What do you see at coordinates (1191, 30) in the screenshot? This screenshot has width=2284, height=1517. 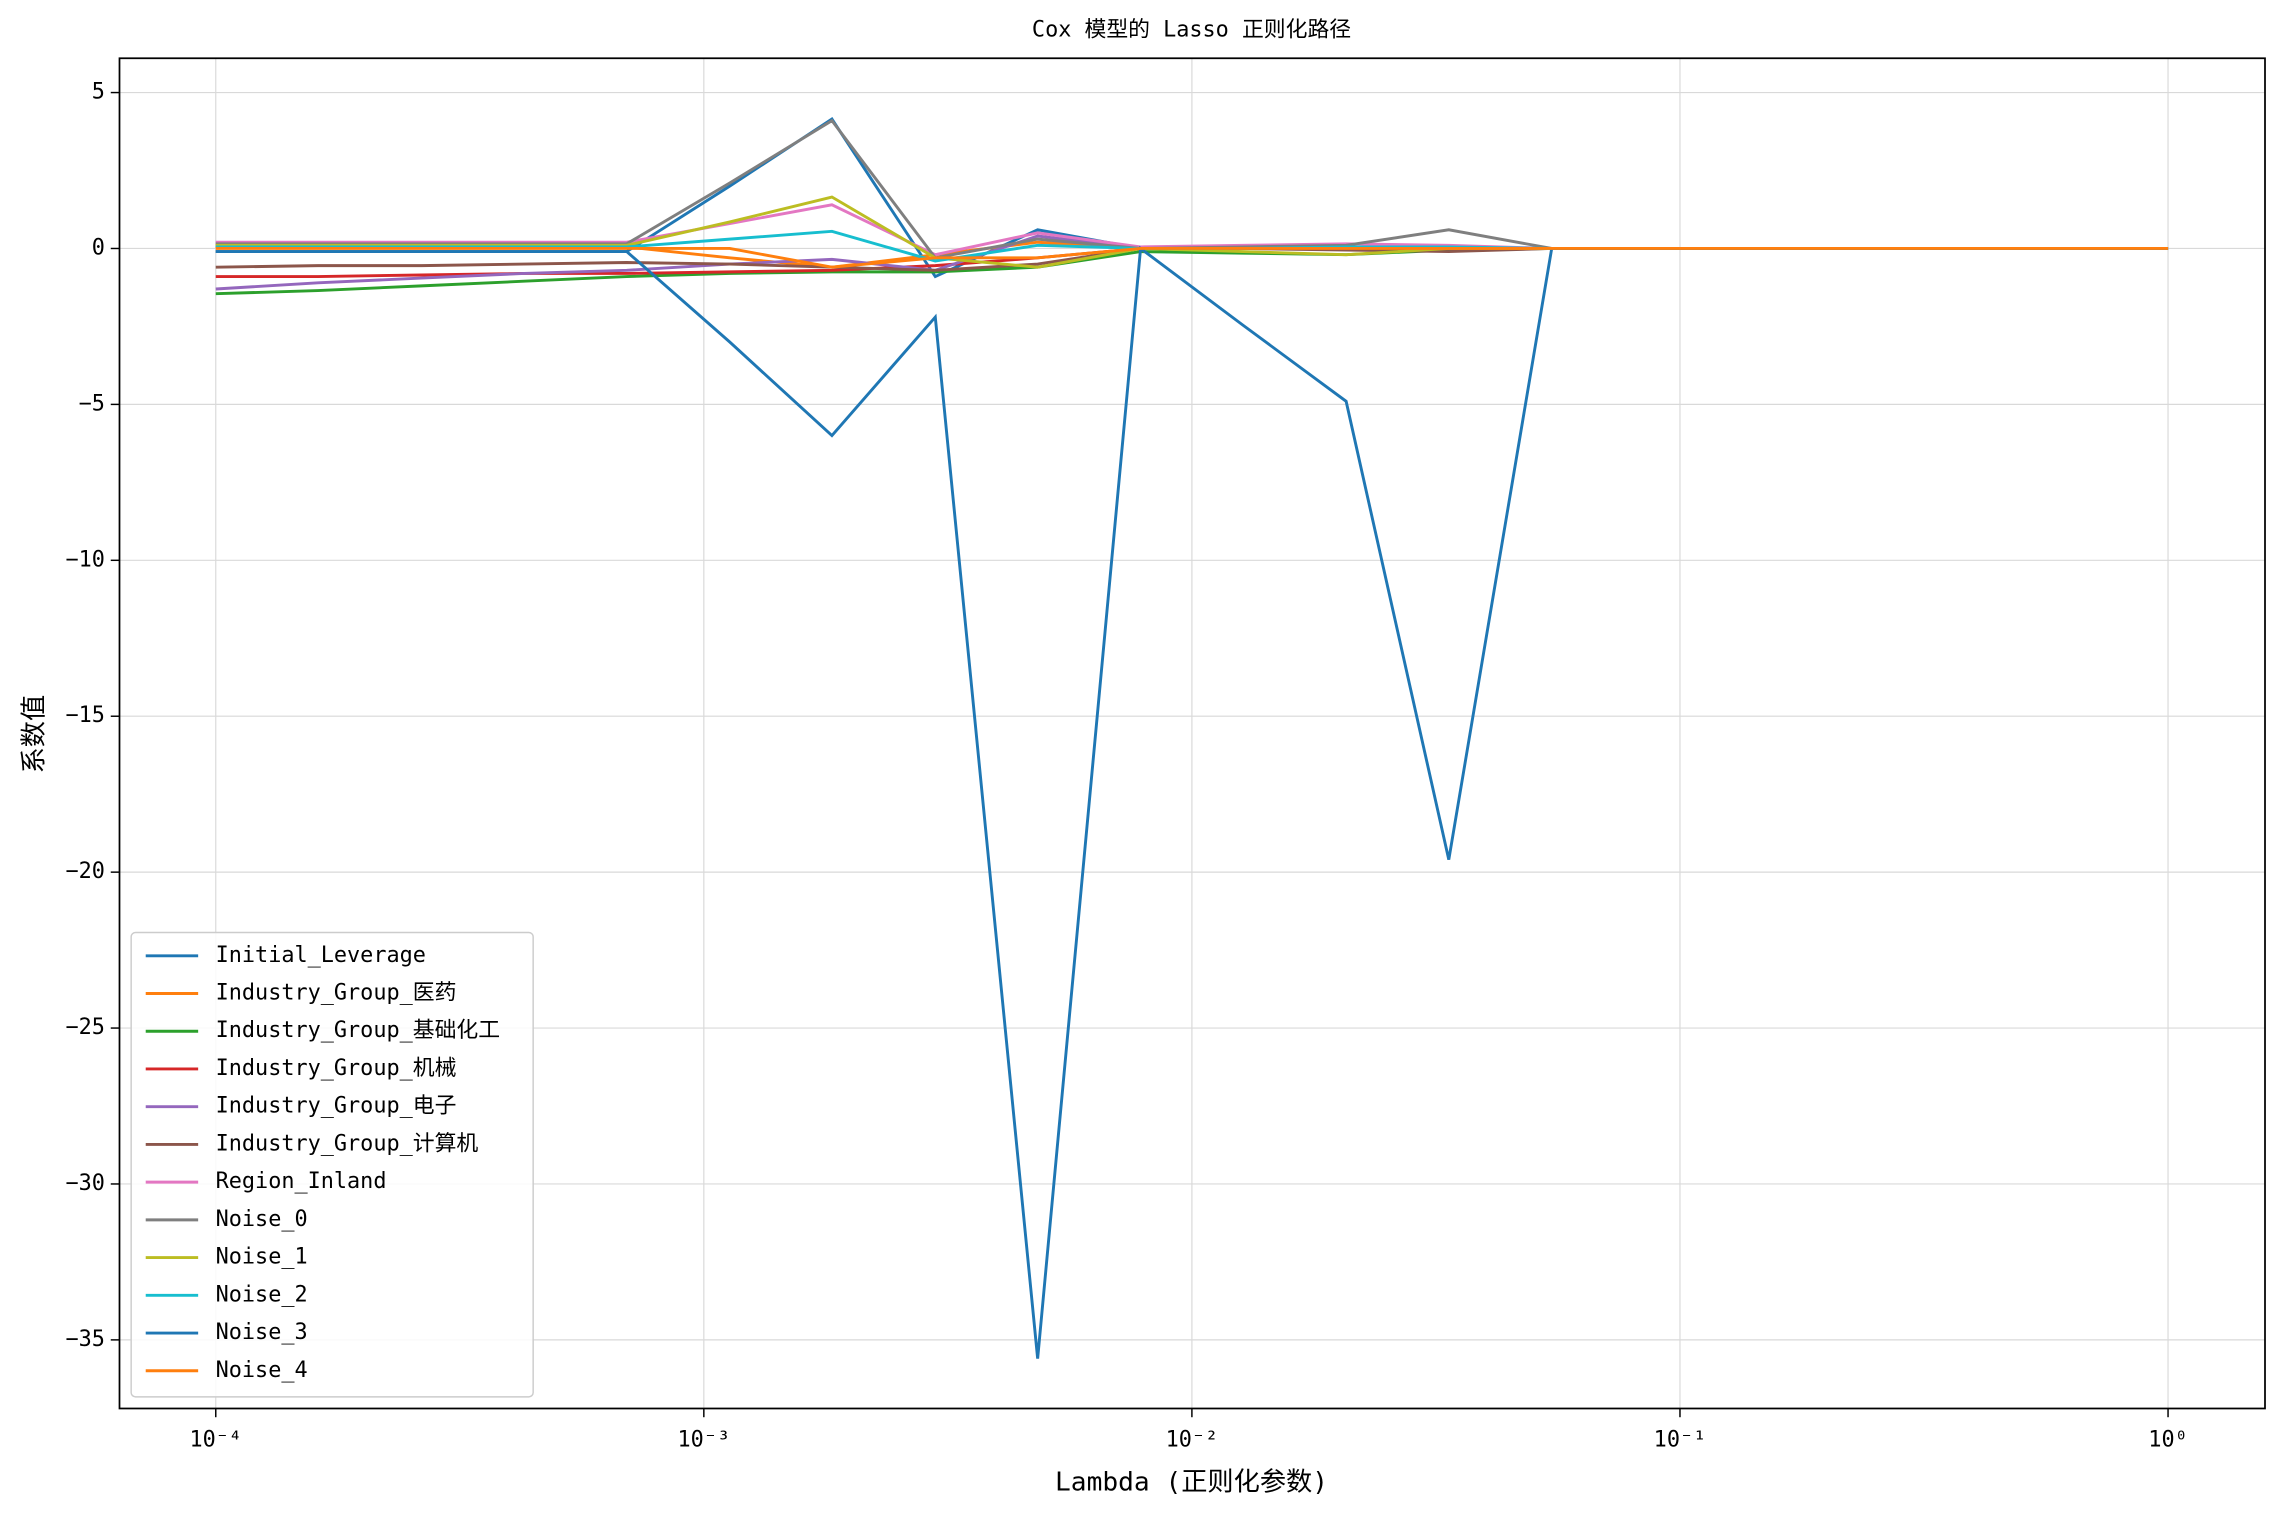 I see `chart-title: Cox 模型的 Lasso 正则化路径` at bounding box center [1191, 30].